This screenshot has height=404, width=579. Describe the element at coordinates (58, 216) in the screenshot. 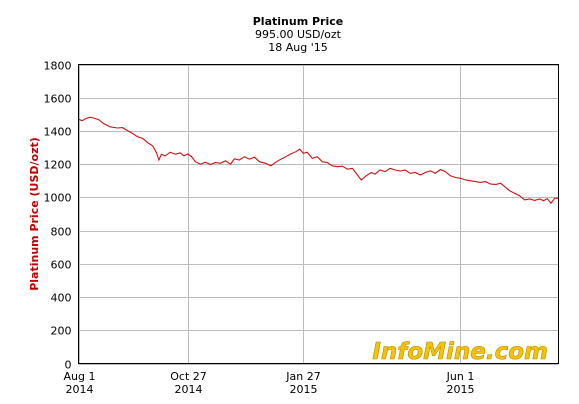

I see `y-axis: 0 200 400 600 800 1000 1200 1400 1600 1800` at that location.